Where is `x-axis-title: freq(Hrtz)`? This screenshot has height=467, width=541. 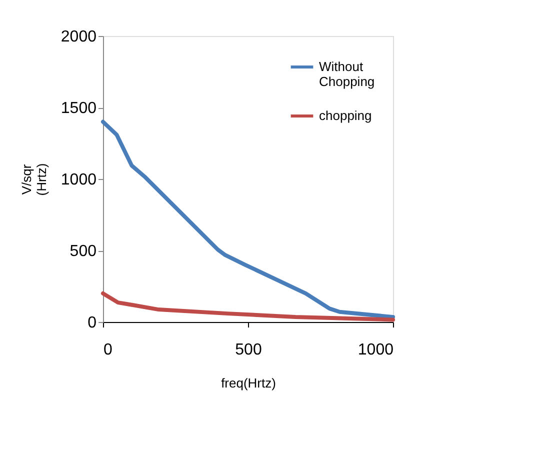 x-axis-title: freq(Hrtz) is located at coordinates (248, 383).